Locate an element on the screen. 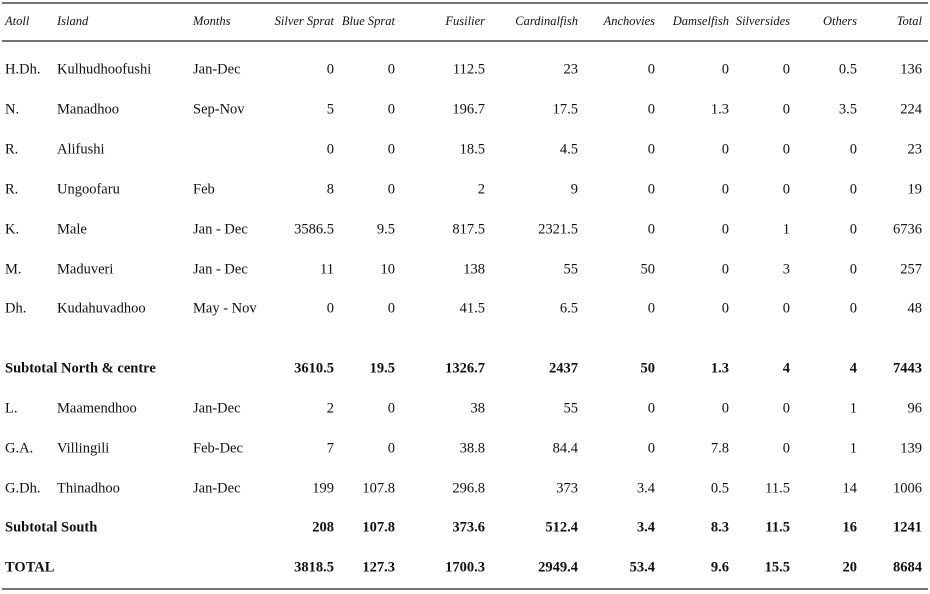  row-label: M. is located at coordinates (13, 269).